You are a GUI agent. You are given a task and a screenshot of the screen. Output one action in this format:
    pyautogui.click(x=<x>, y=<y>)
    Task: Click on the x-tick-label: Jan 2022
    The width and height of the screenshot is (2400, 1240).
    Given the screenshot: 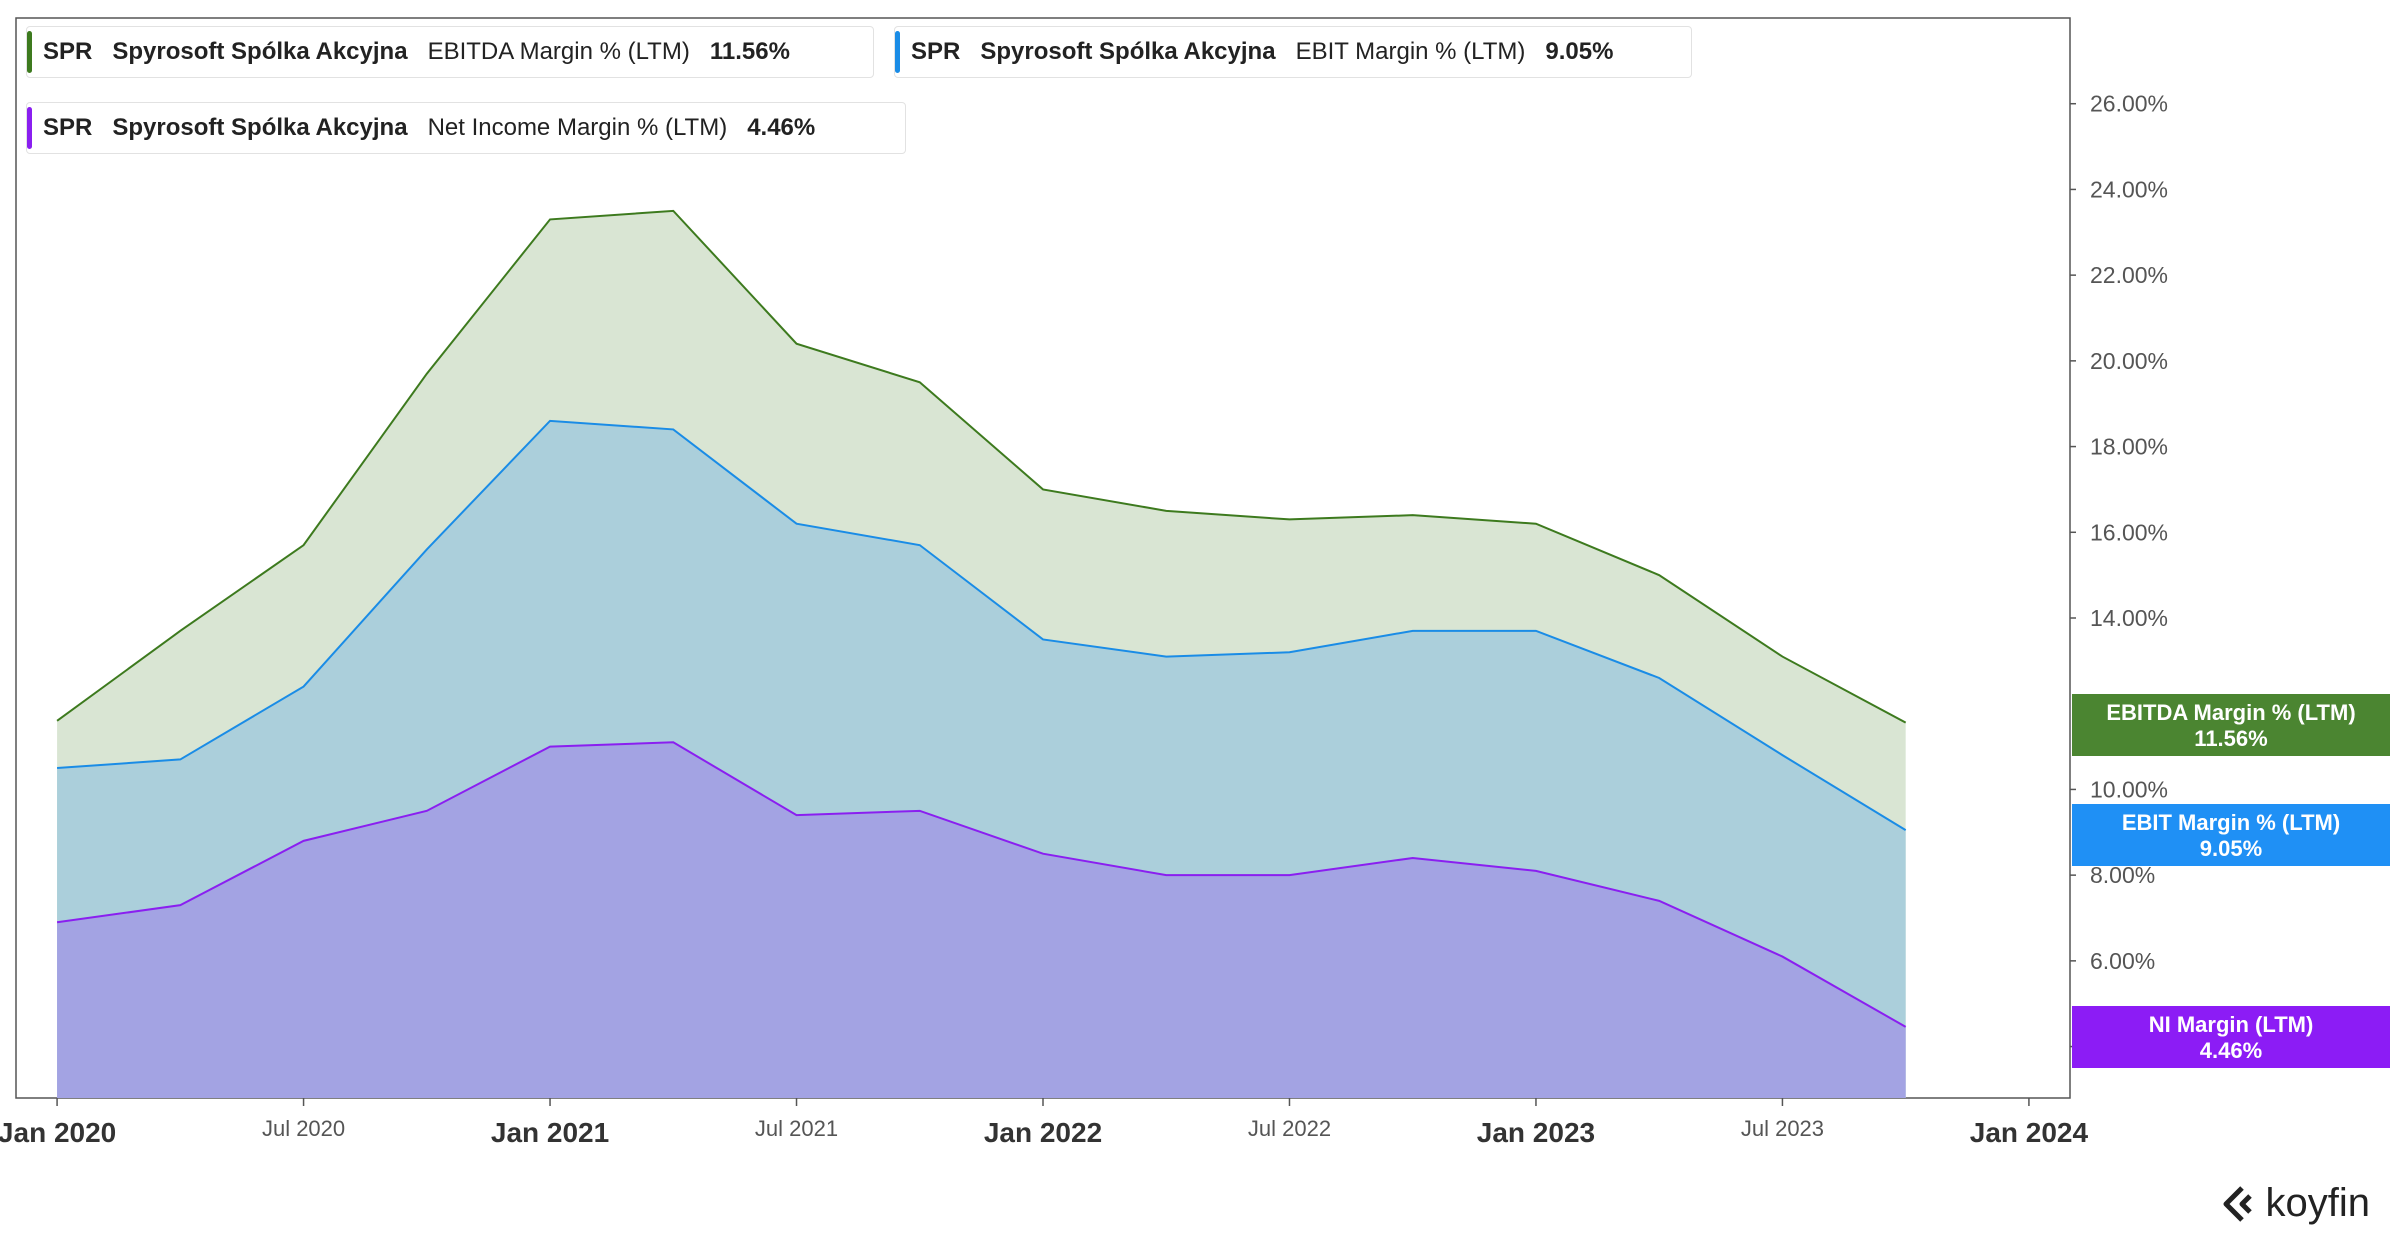 What is the action you would take?
    pyautogui.click(x=1043, y=1132)
    